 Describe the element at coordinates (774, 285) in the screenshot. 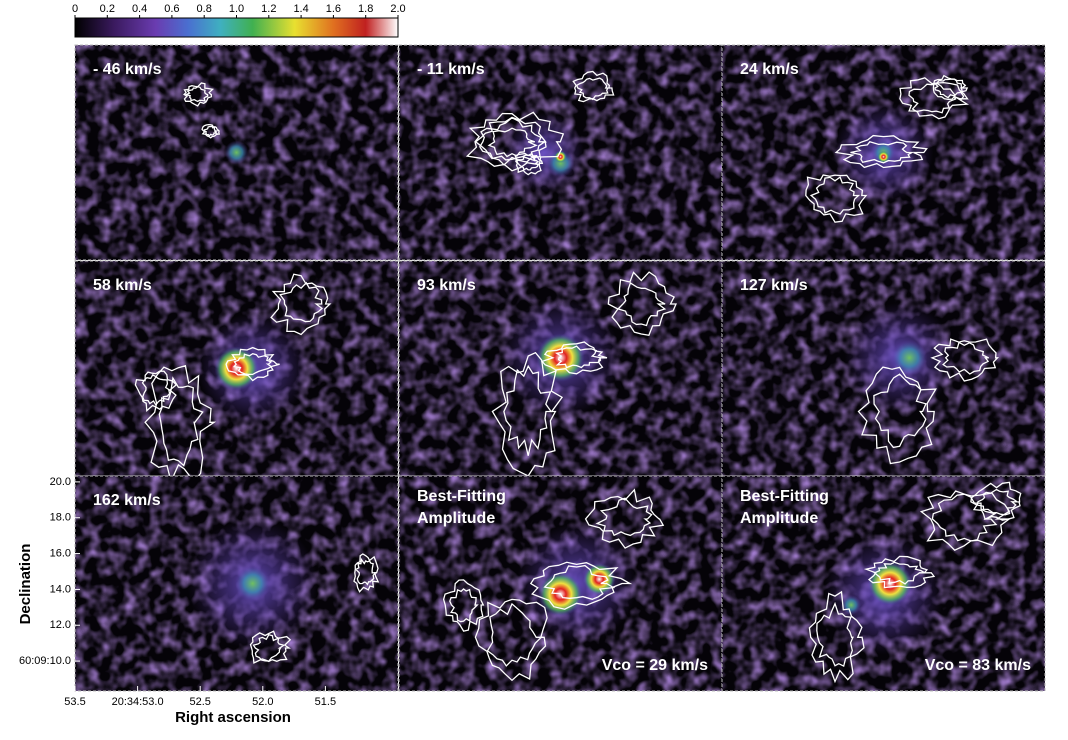

I see `panel-label: 127 km/s` at that location.